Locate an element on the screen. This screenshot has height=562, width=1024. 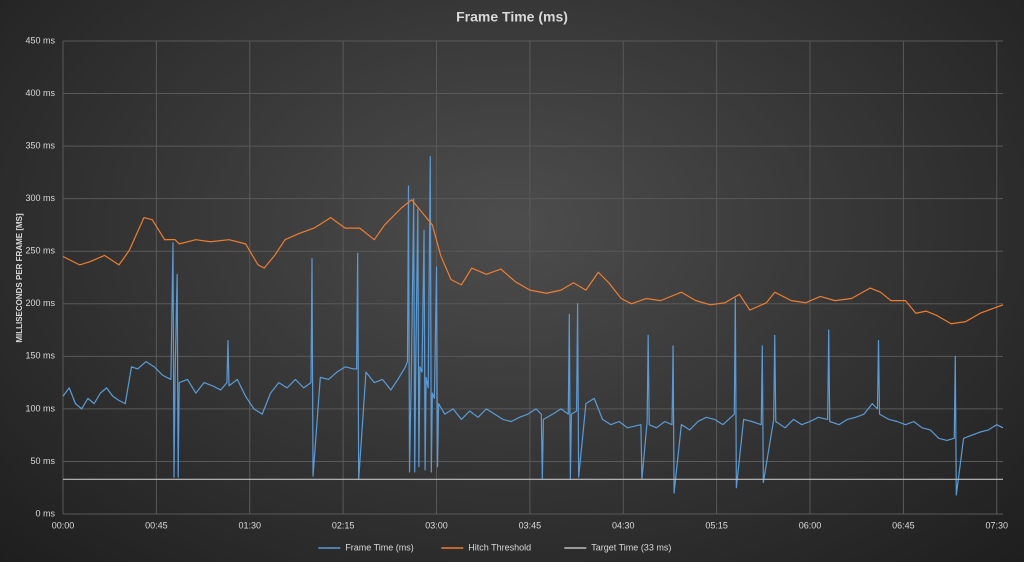
y-tick-label: 250 ms is located at coordinates (40, 251).